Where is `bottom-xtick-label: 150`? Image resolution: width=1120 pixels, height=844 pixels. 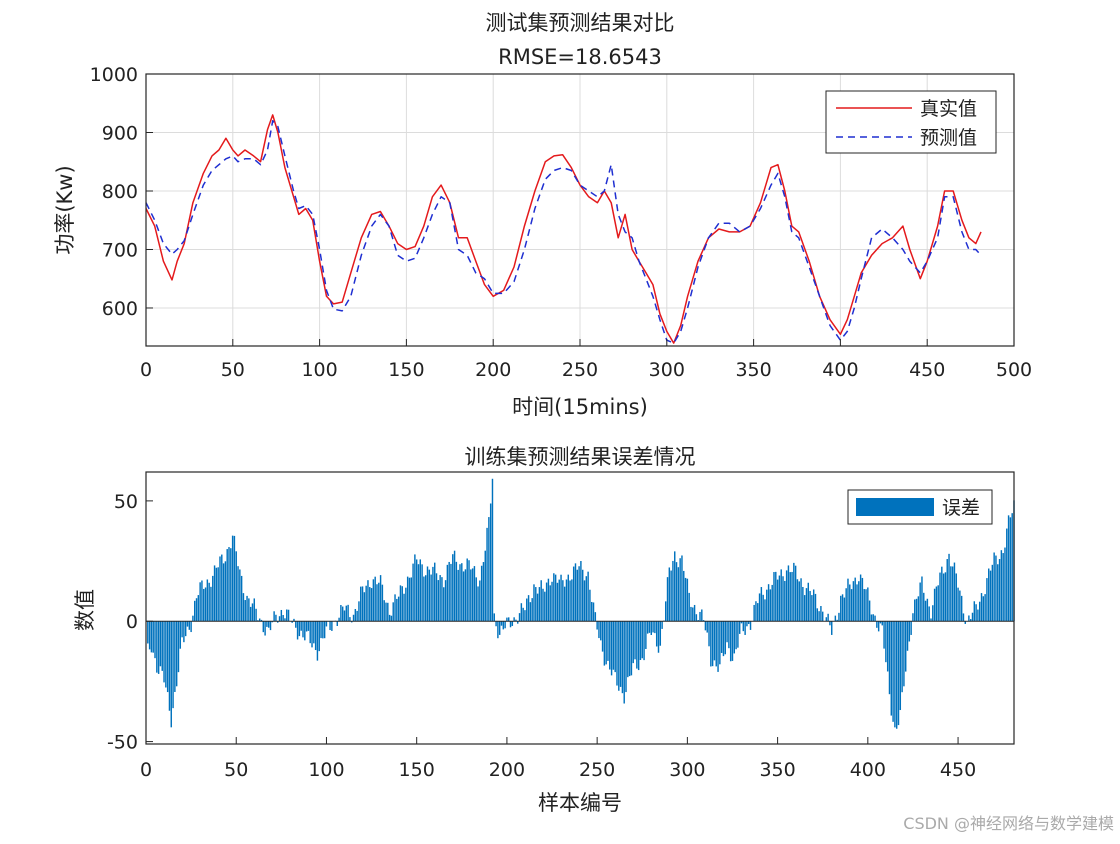 bottom-xtick-label: 150 is located at coordinates (417, 770).